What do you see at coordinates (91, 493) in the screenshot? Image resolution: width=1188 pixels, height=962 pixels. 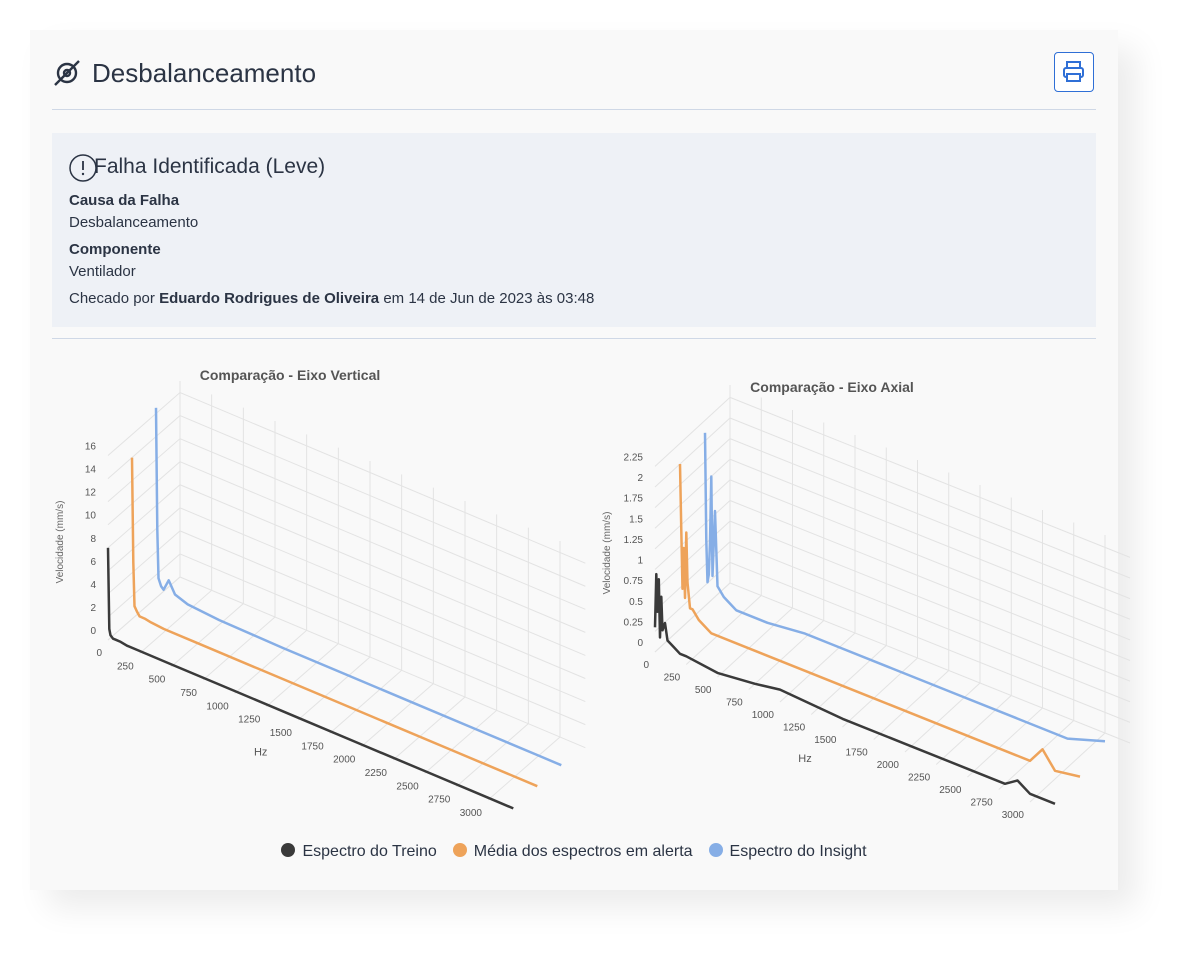 I see `y-tick-label: 12` at bounding box center [91, 493].